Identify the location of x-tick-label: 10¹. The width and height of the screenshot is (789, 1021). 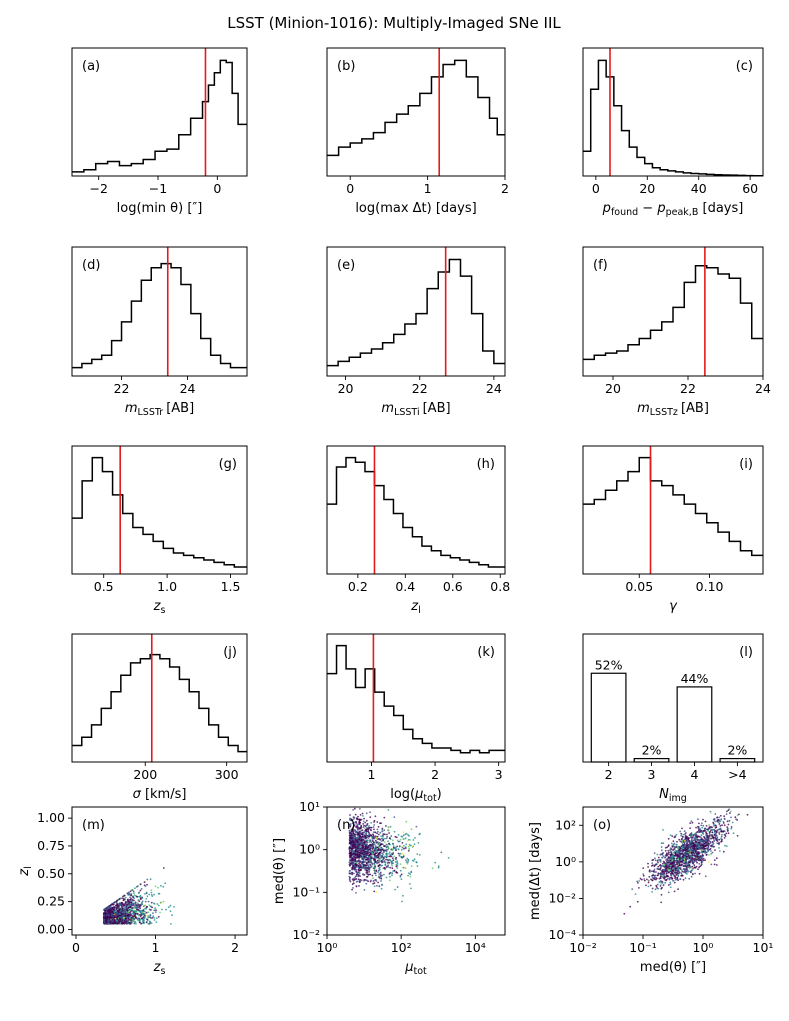
(763, 947).